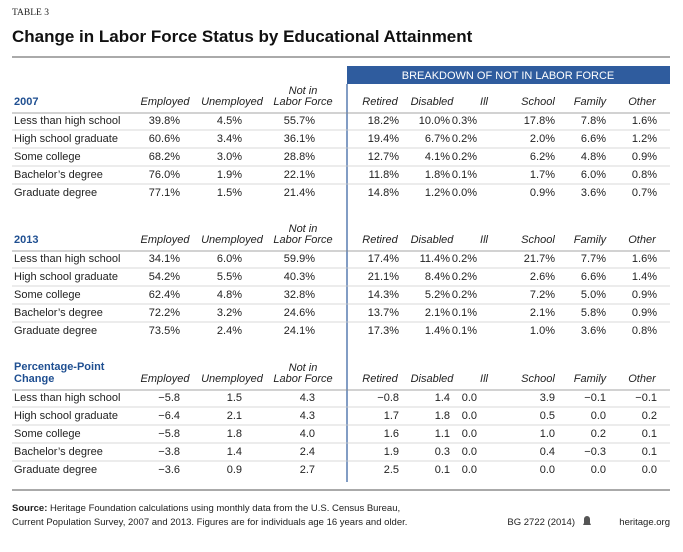 The image size is (683, 552). I want to click on cell: 5.8%, so click(593, 313).